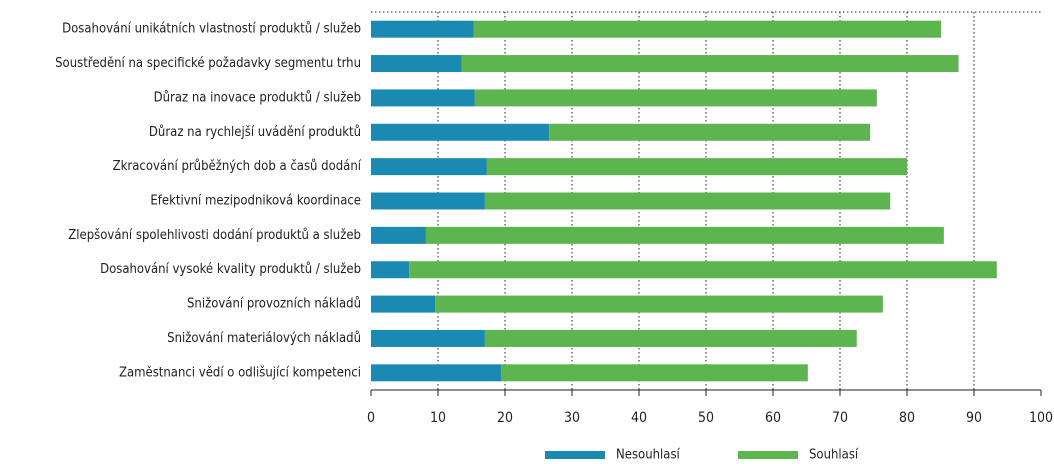 The height and width of the screenshot is (464, 1054). What do you see at coordinates (974, 418) in the screenshot?
I see `x-tick-label: 90` at bounding box center [974, 418].